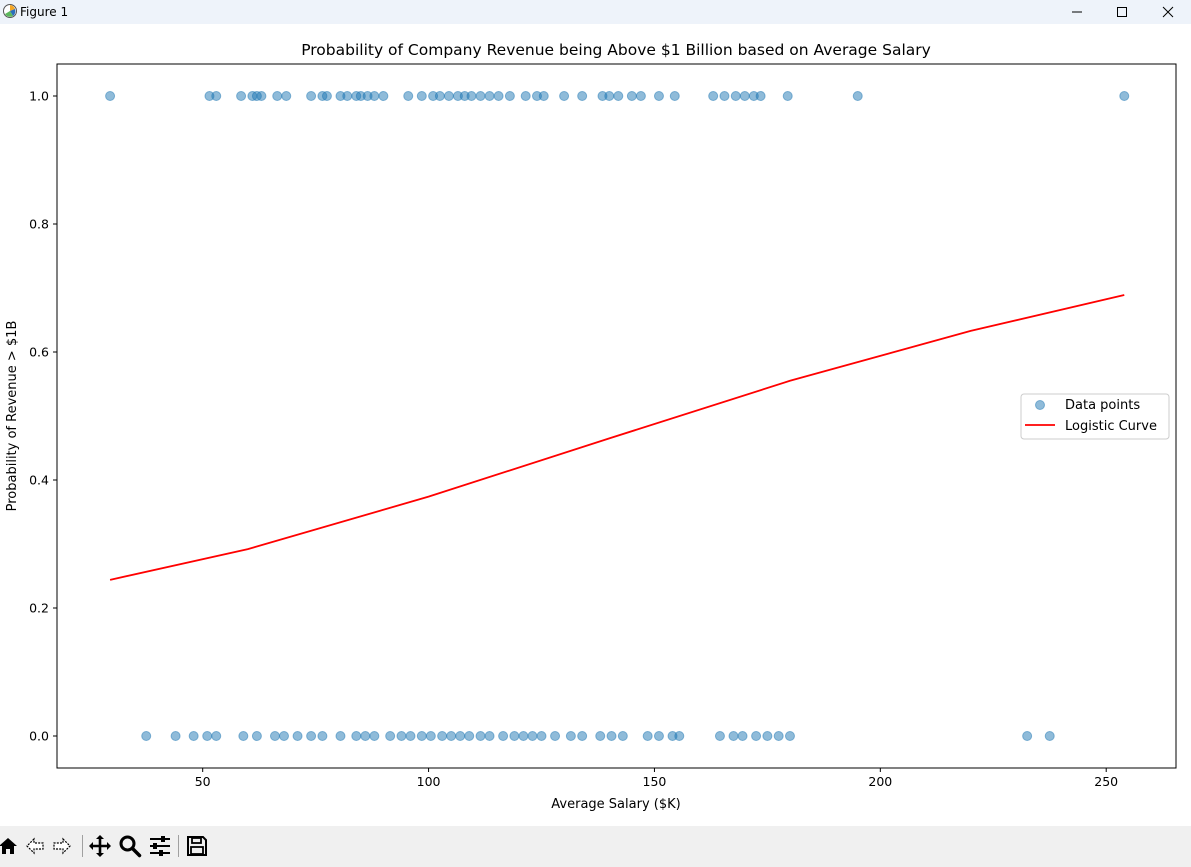  I want to click on y-tick-label: 0.6, so click(39, 352).